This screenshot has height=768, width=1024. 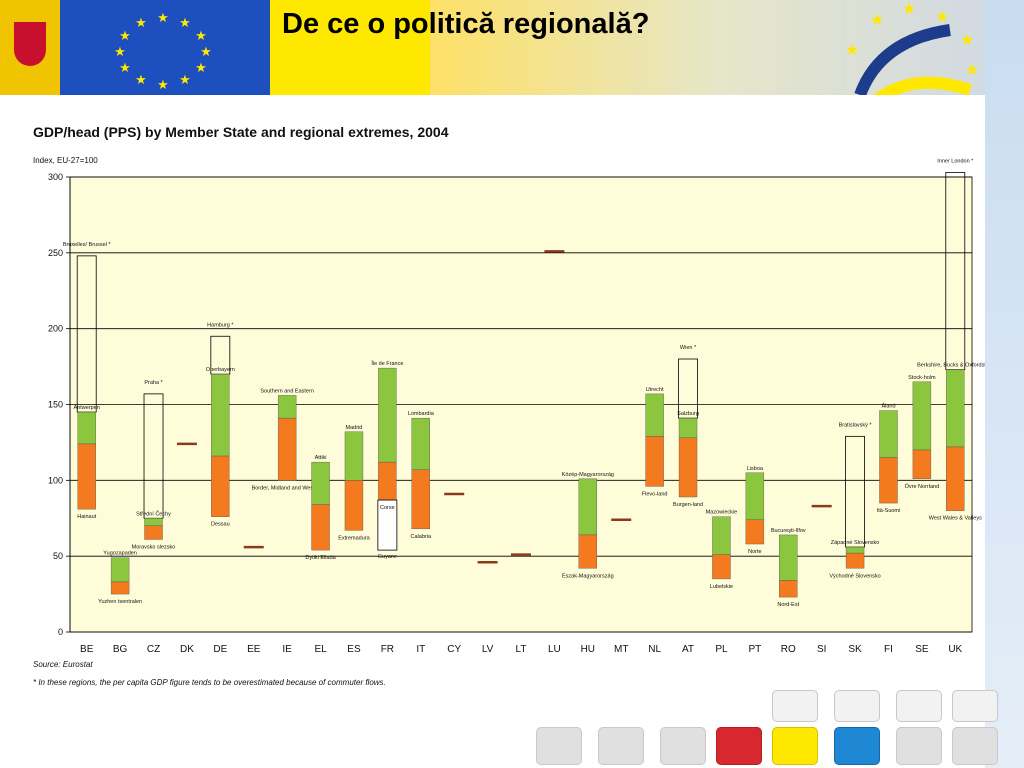 I want to click on nav-tile-yellow, so click(x=795, y=746).